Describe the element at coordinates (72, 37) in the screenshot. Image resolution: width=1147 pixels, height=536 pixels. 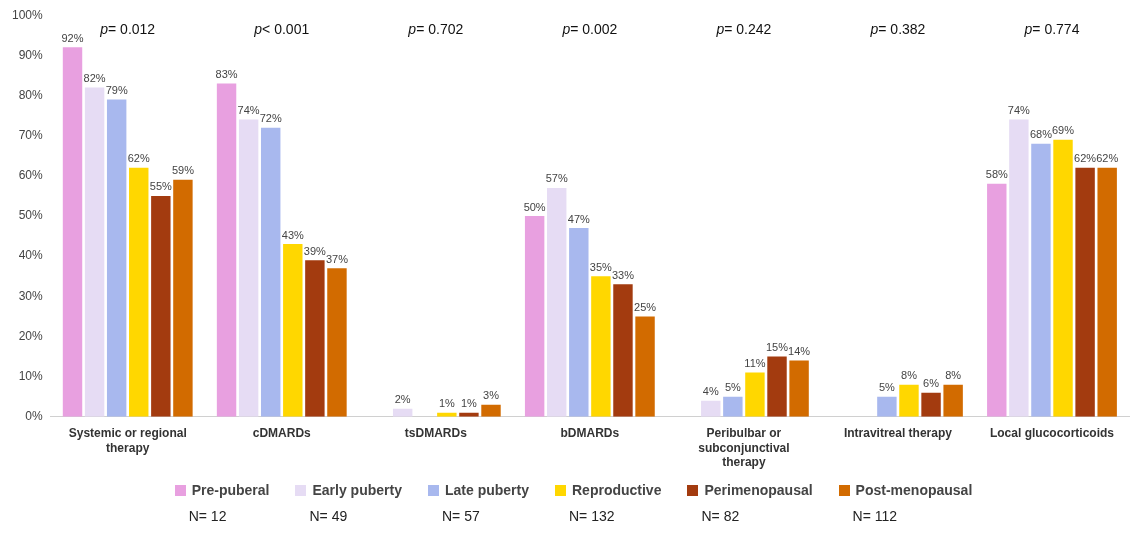
I see `data-label: 92%` at that location.